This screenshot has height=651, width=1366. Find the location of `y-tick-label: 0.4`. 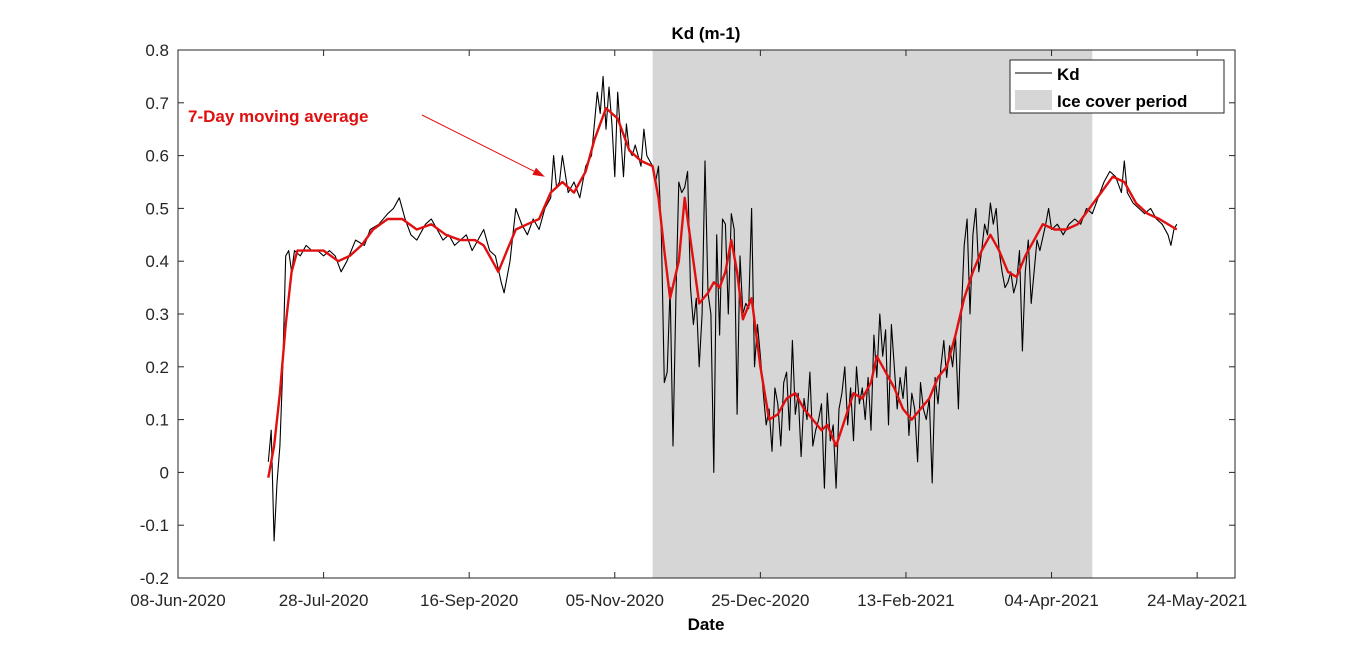

y-tick-label: 0.4 is located at coordinates (157, 261).